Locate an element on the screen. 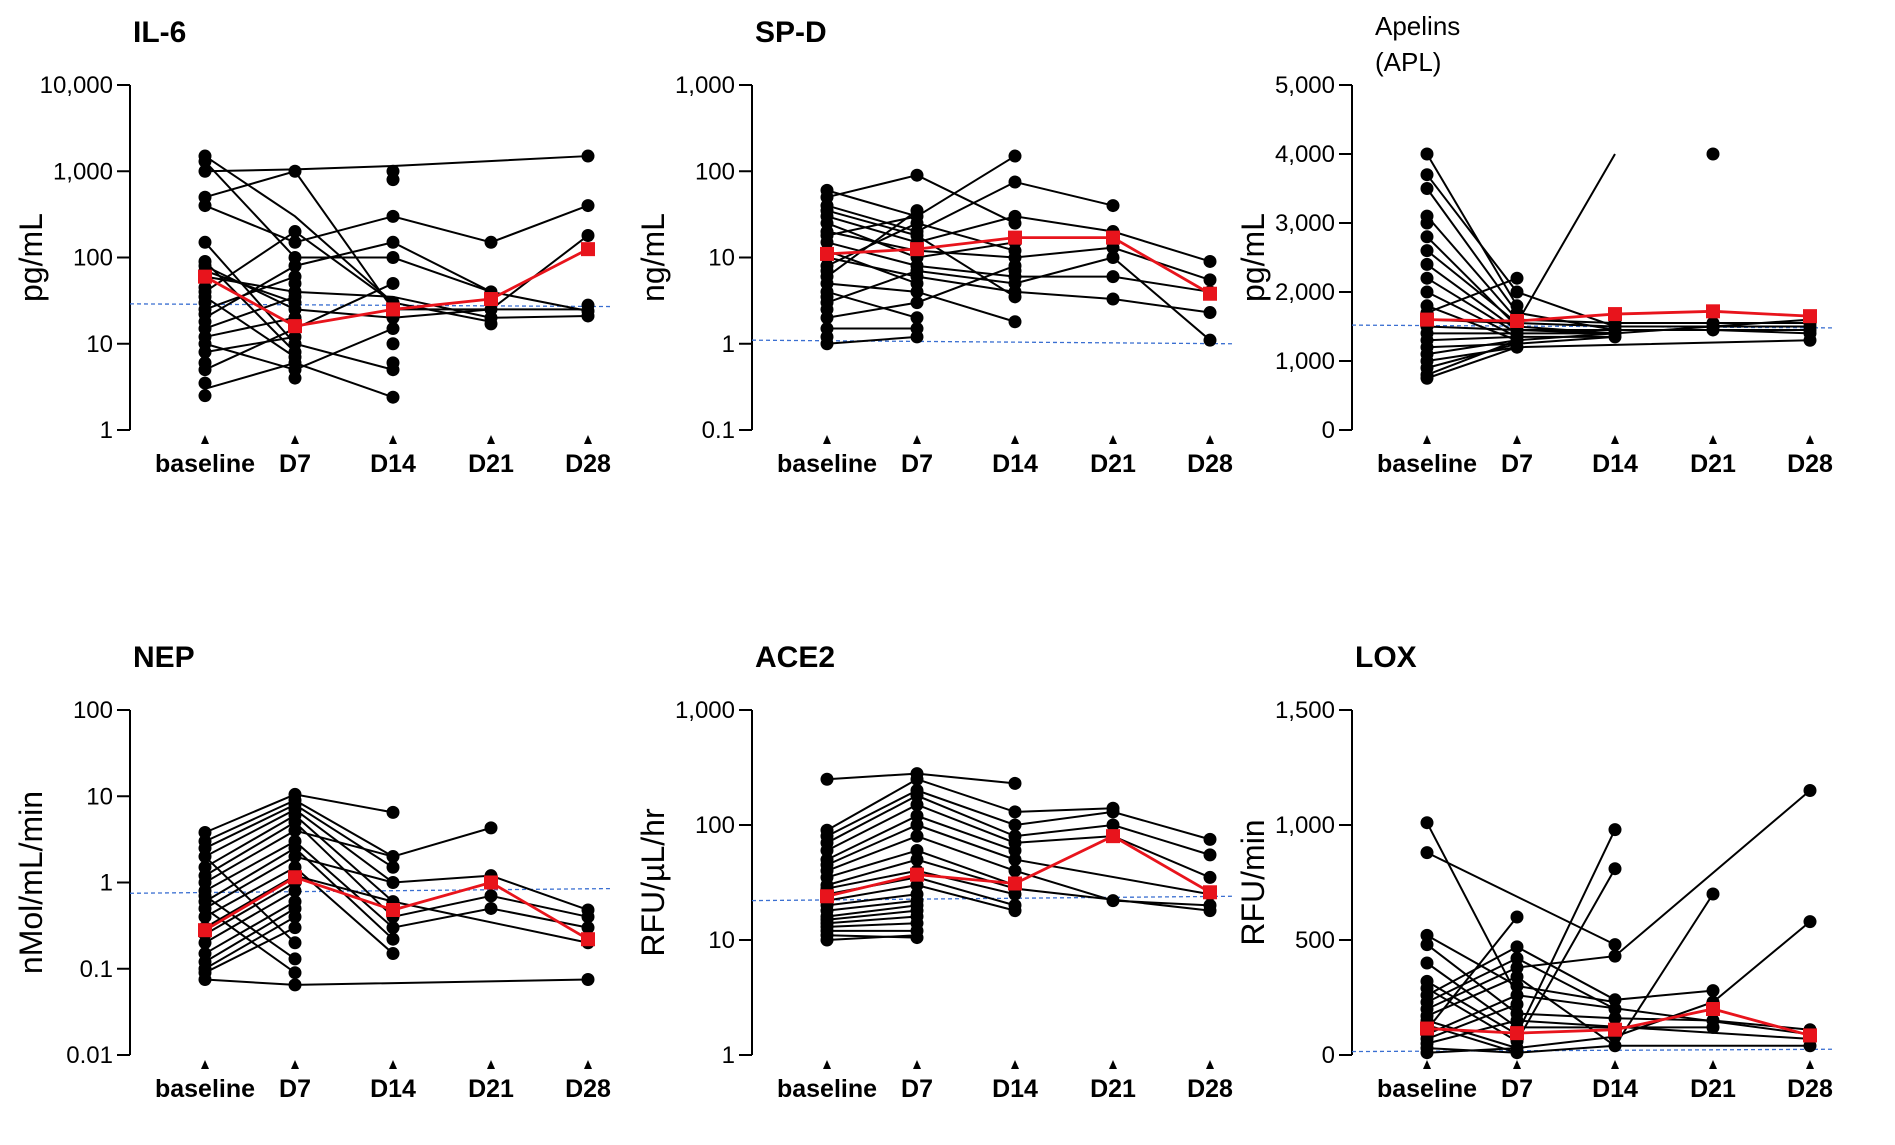 This screenshot has width=1895, height=1145. ace2-x-tick-label: baseline is located at coordinates (827, 1089).